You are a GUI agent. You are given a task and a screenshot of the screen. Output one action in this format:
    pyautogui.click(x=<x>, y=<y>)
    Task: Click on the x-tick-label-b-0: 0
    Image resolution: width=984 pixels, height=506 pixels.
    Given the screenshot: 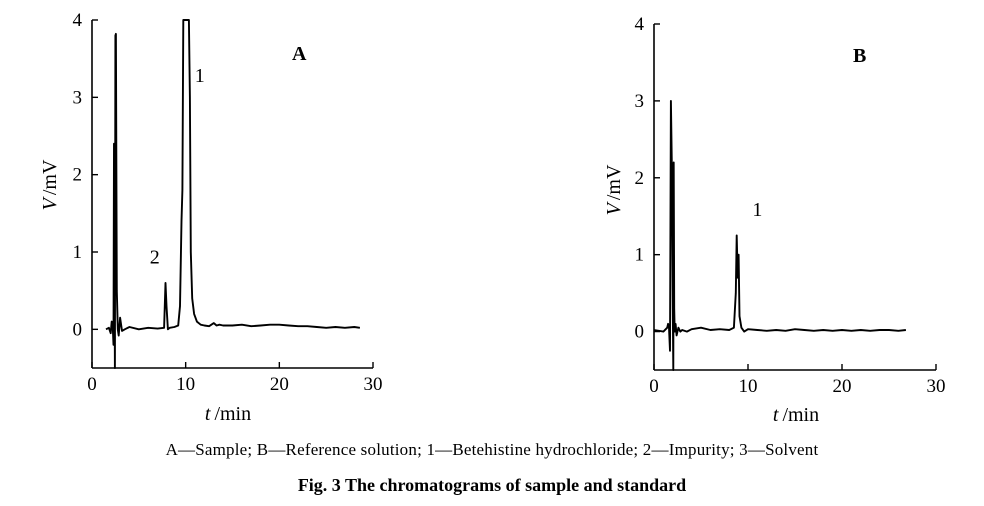 What is the action you would take?
    pyautogui.click(x=654, y=386)
    